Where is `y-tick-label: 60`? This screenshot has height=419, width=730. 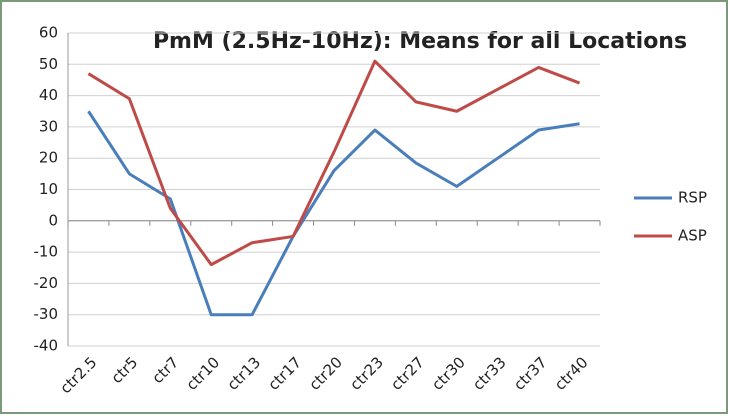
y-tick-label: 60 is located at coordinates (48, 33).